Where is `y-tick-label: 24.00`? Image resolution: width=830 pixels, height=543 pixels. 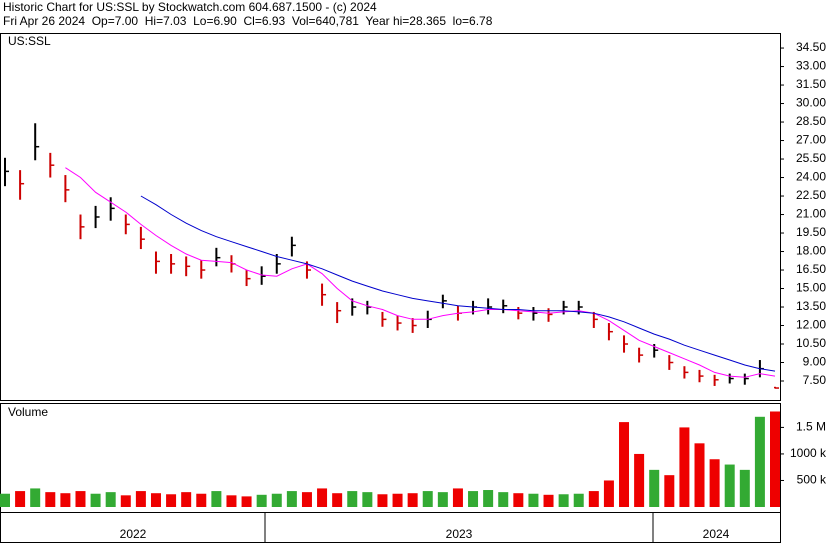 y-tick-label: 24.00 is located at coordinates (811, 177).